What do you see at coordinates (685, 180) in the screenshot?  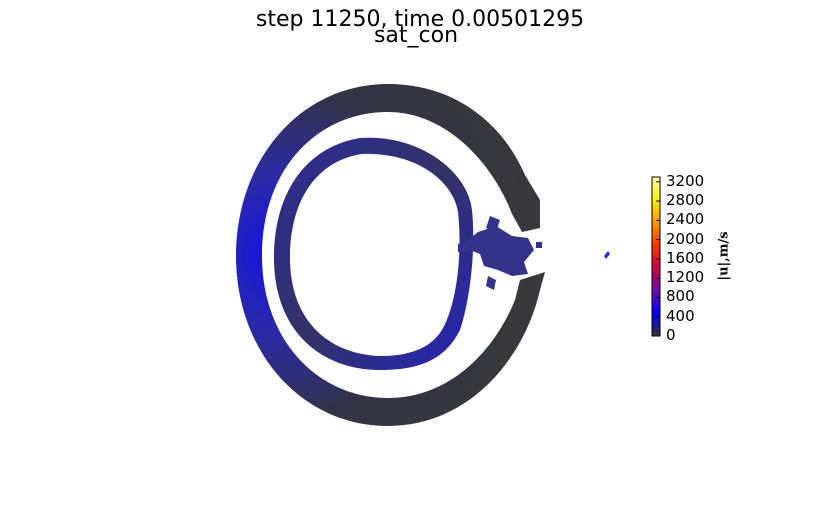 I see `colorbar-tick-label: 3200` at bounding box center [685, 180].